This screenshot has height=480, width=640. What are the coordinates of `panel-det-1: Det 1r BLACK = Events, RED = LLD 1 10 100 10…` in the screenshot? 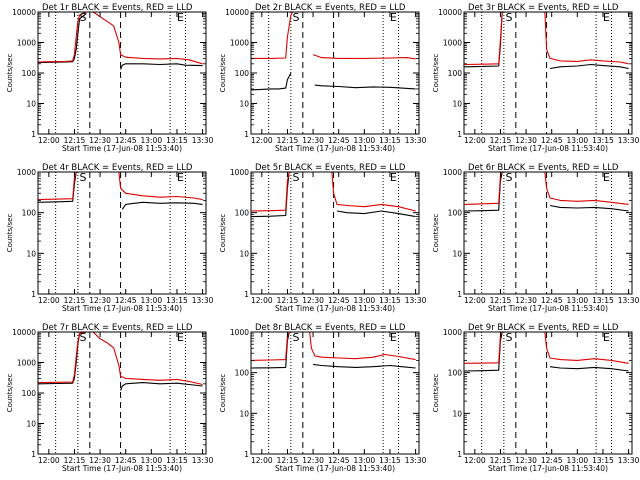 It's located at (110, 78).